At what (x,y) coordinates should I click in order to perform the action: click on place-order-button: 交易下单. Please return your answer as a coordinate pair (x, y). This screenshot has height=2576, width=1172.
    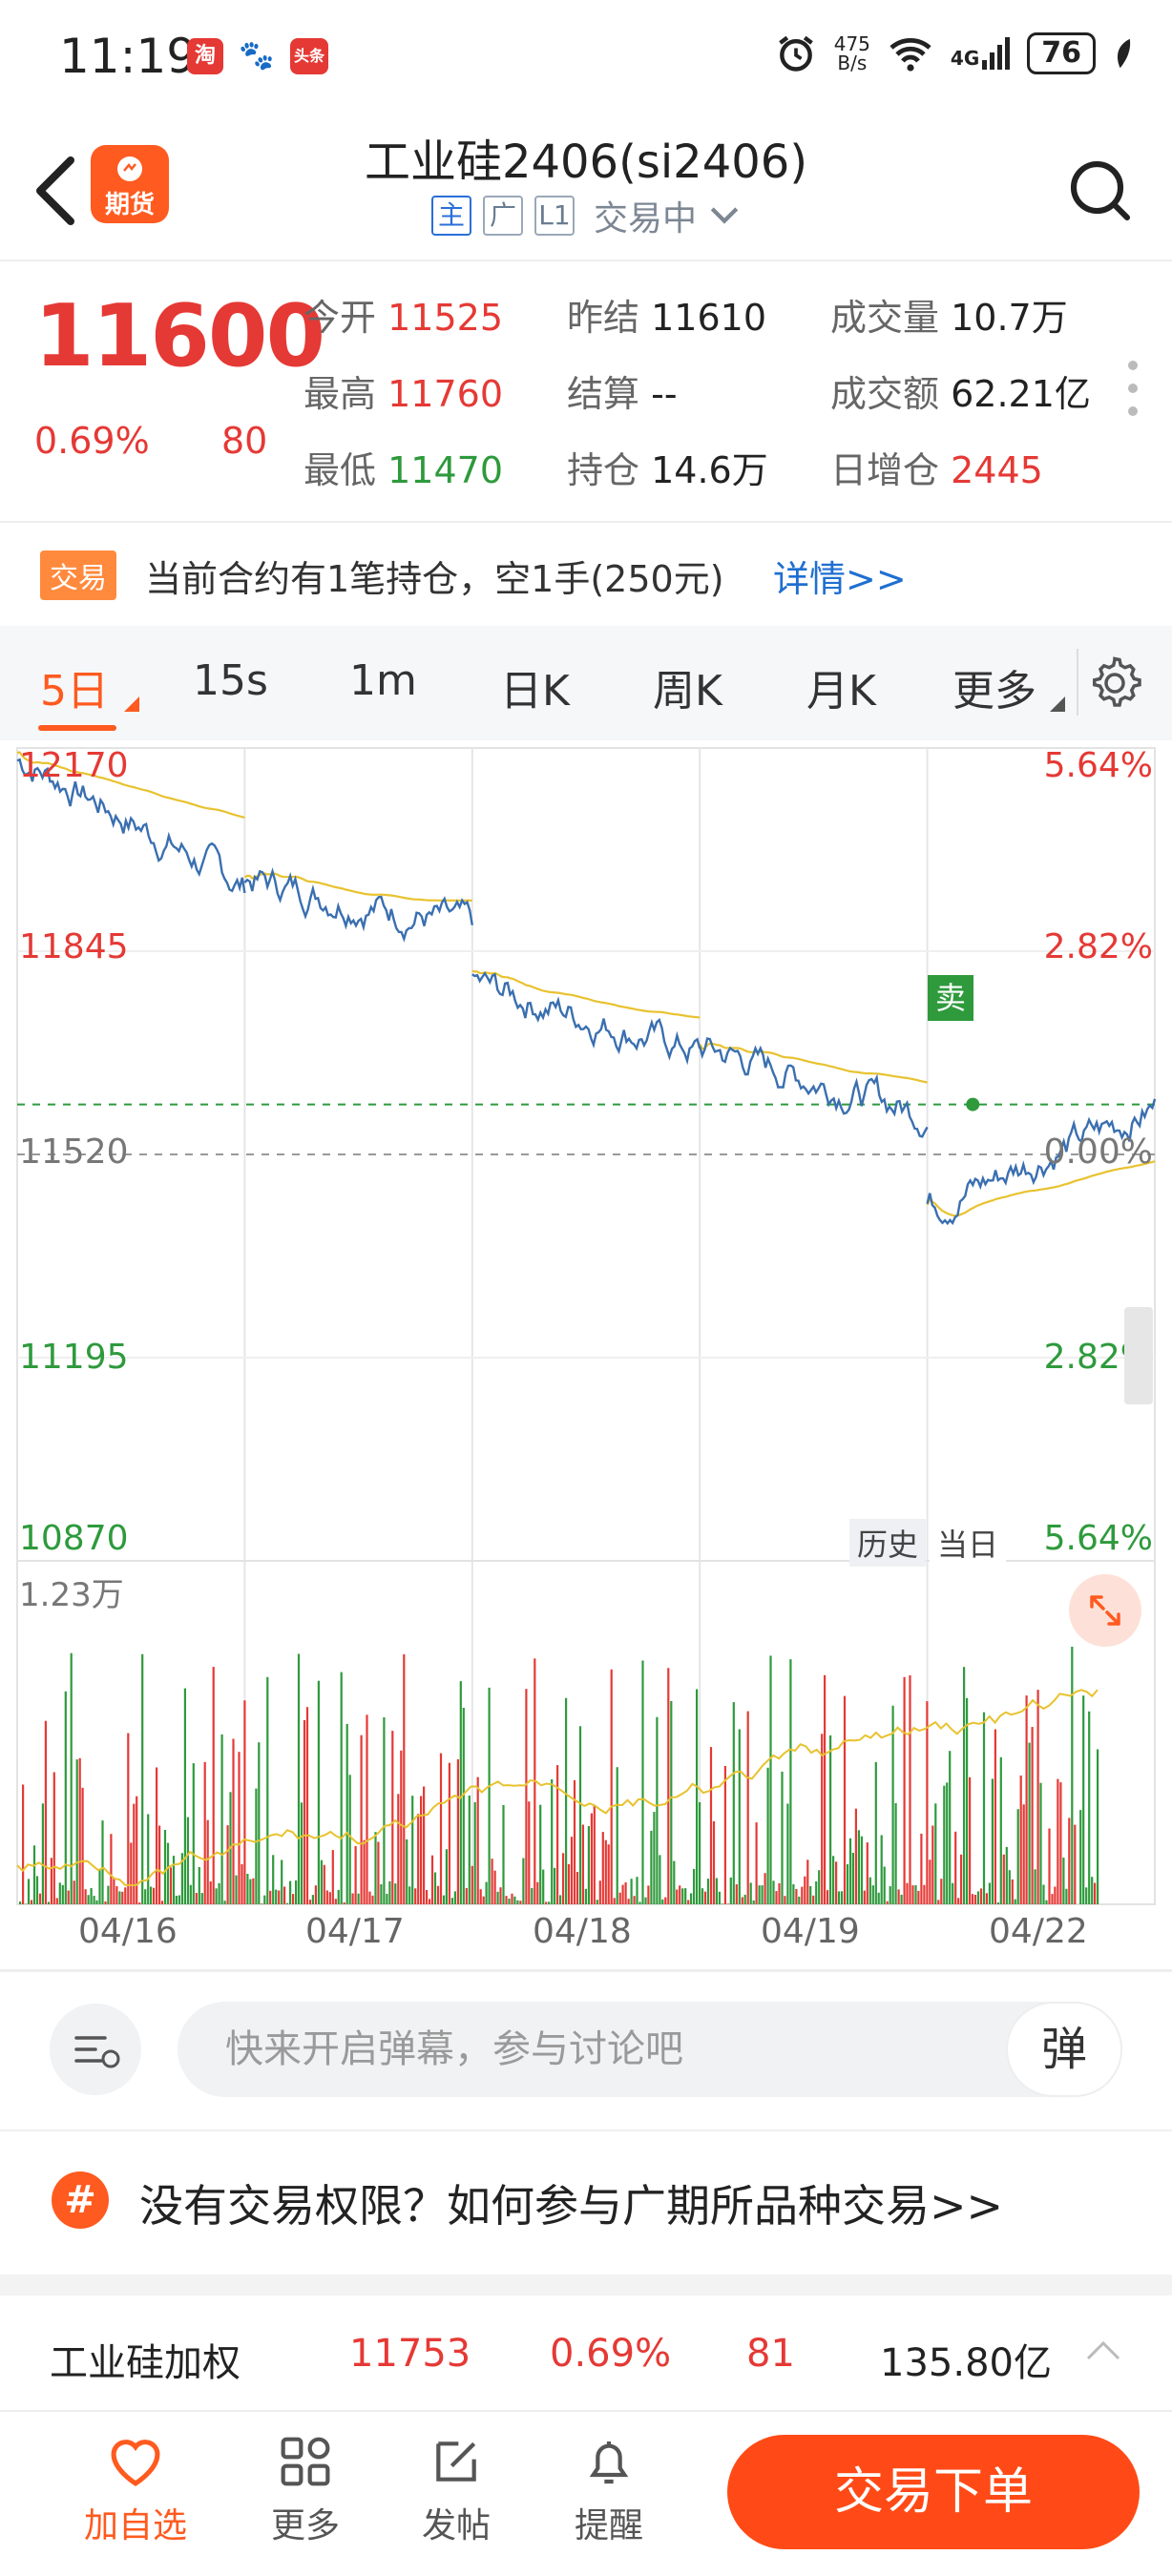
    Looking at the image, I should click on (933, 2492).